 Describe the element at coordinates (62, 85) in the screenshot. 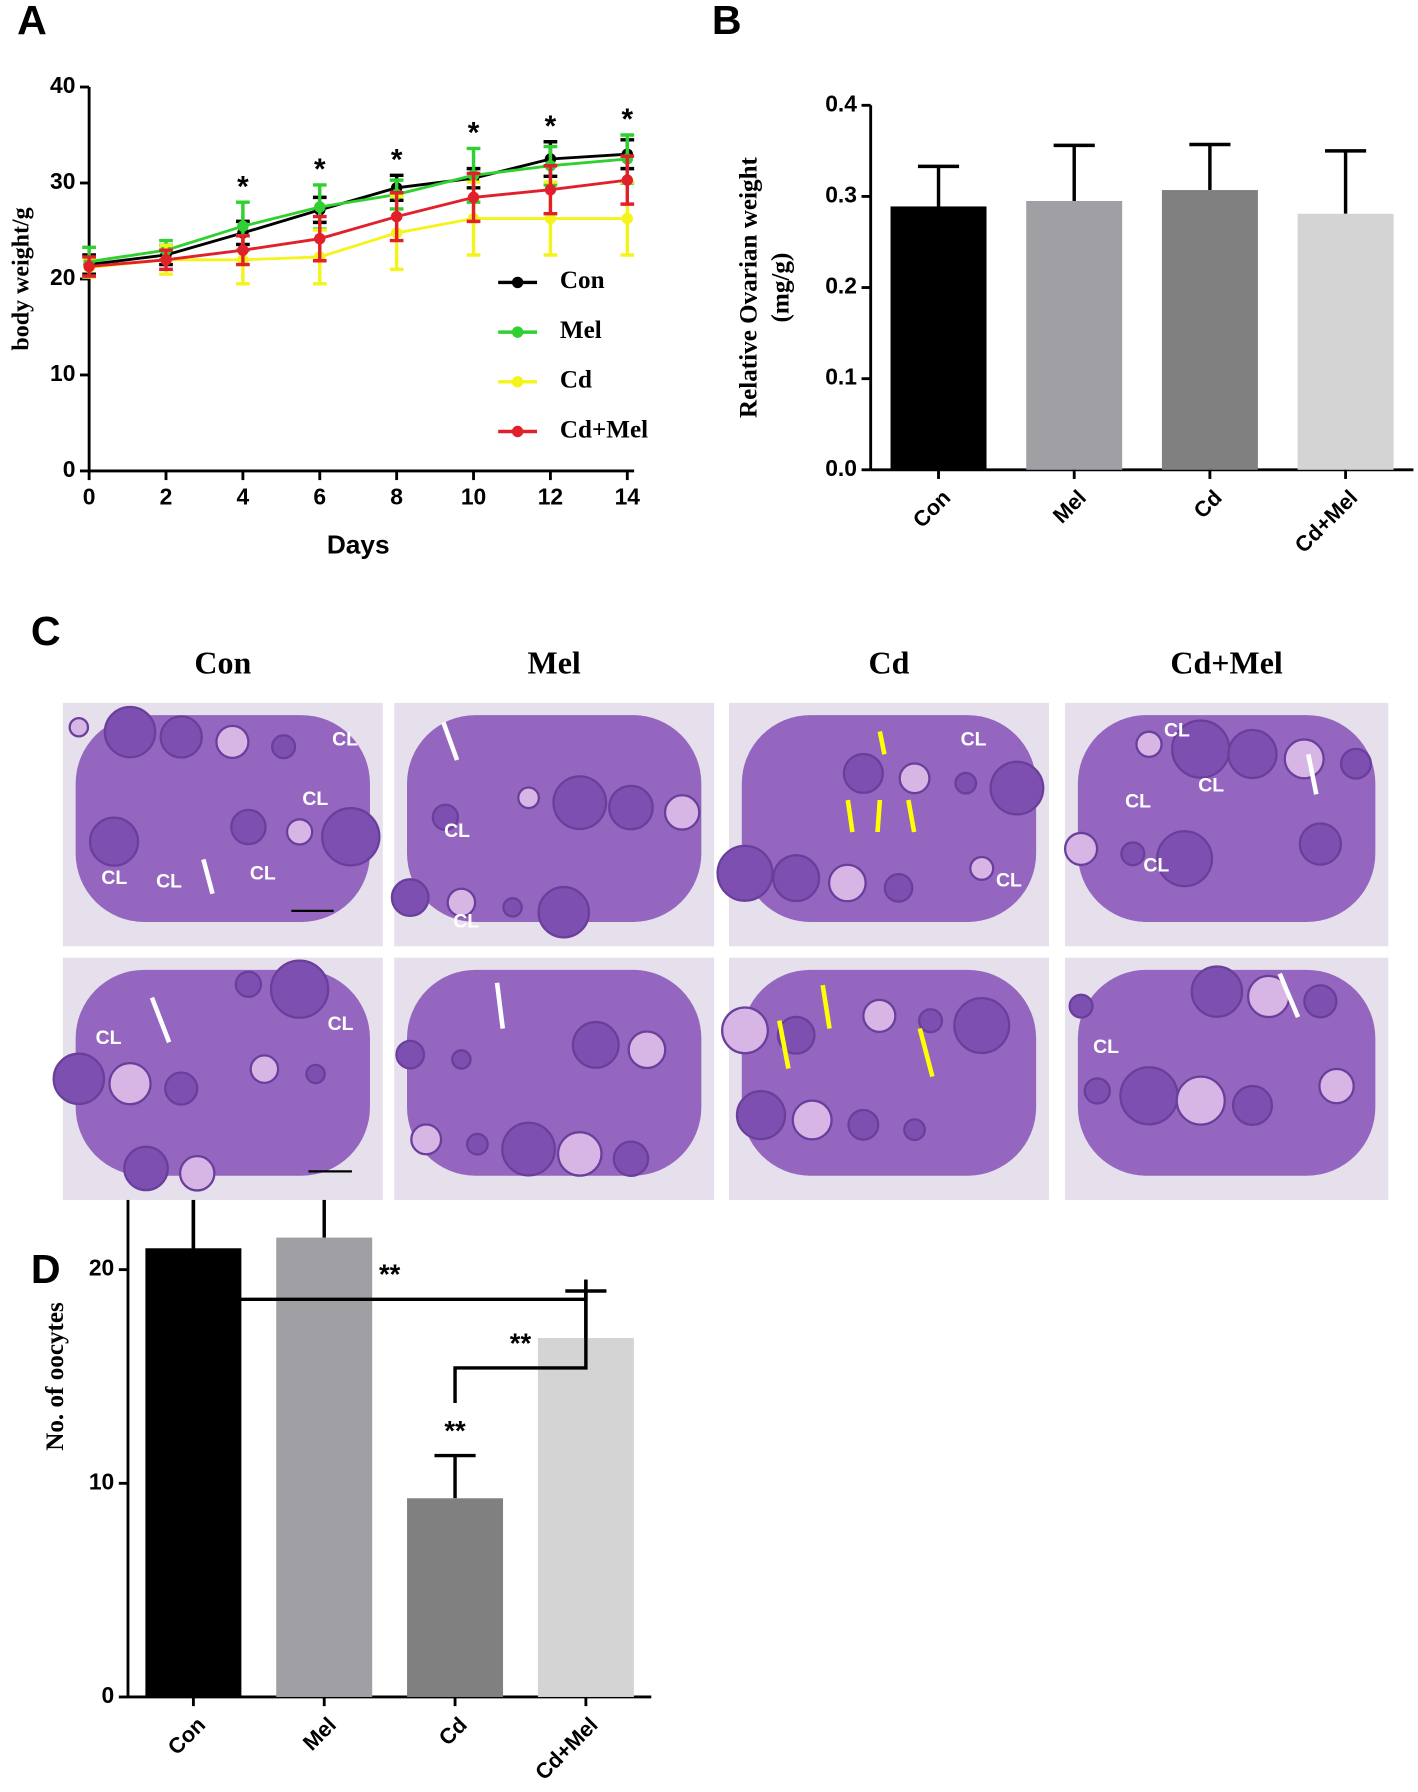

I see `y-tick-label: 40` at that location.